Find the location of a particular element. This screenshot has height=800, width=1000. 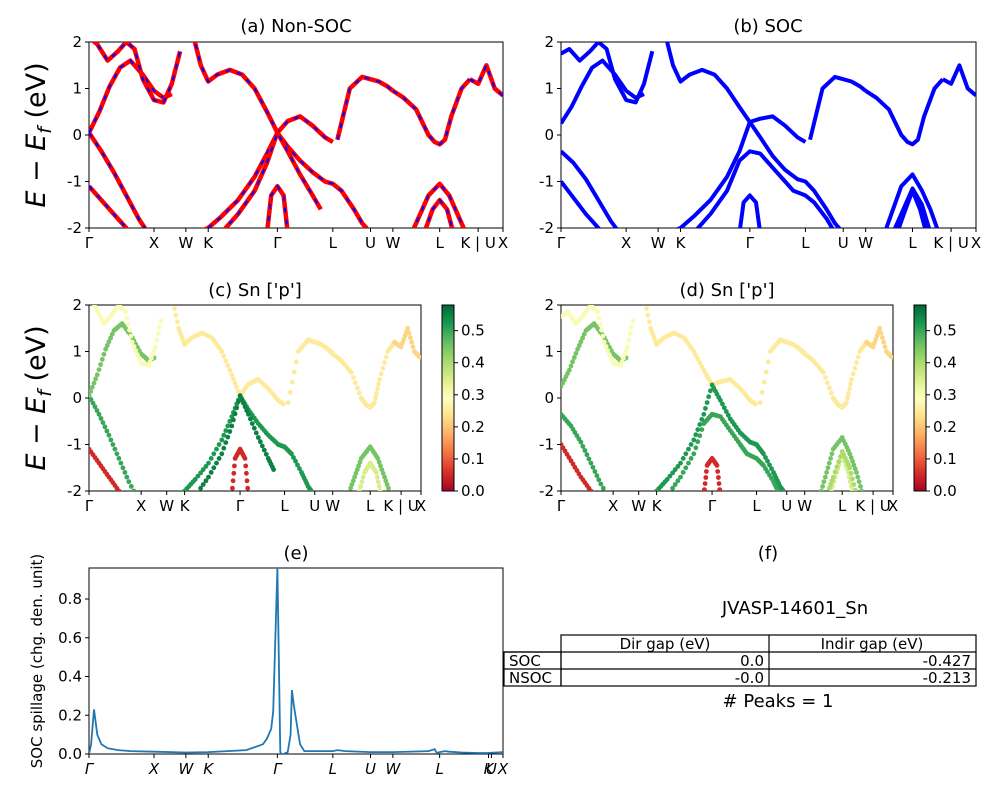

xtick-label-b-7: W is located at coordinates (865, 243).